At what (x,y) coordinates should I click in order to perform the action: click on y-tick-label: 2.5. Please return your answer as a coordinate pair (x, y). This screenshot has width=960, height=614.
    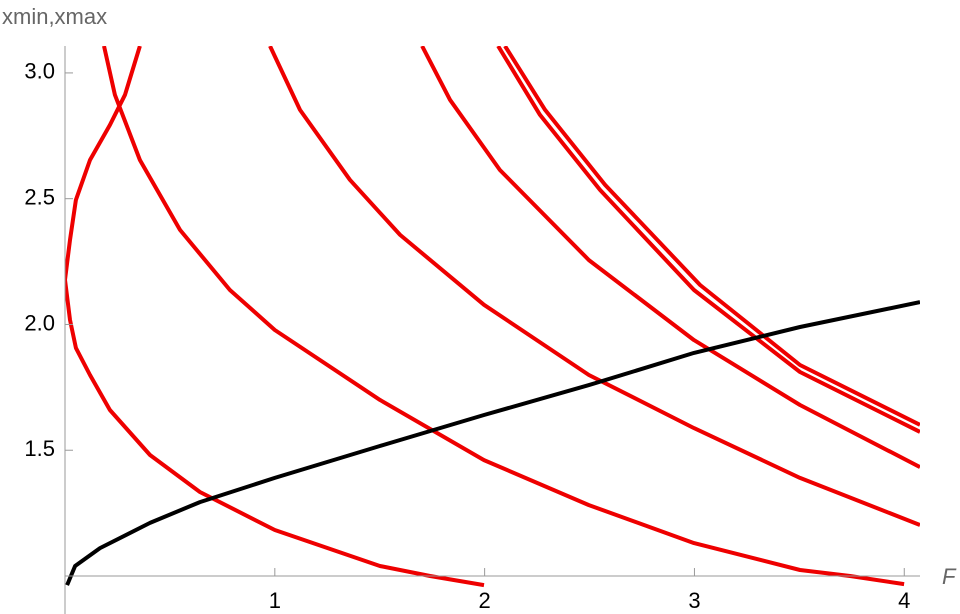
    Looking at the image, I should click on (39, 197).